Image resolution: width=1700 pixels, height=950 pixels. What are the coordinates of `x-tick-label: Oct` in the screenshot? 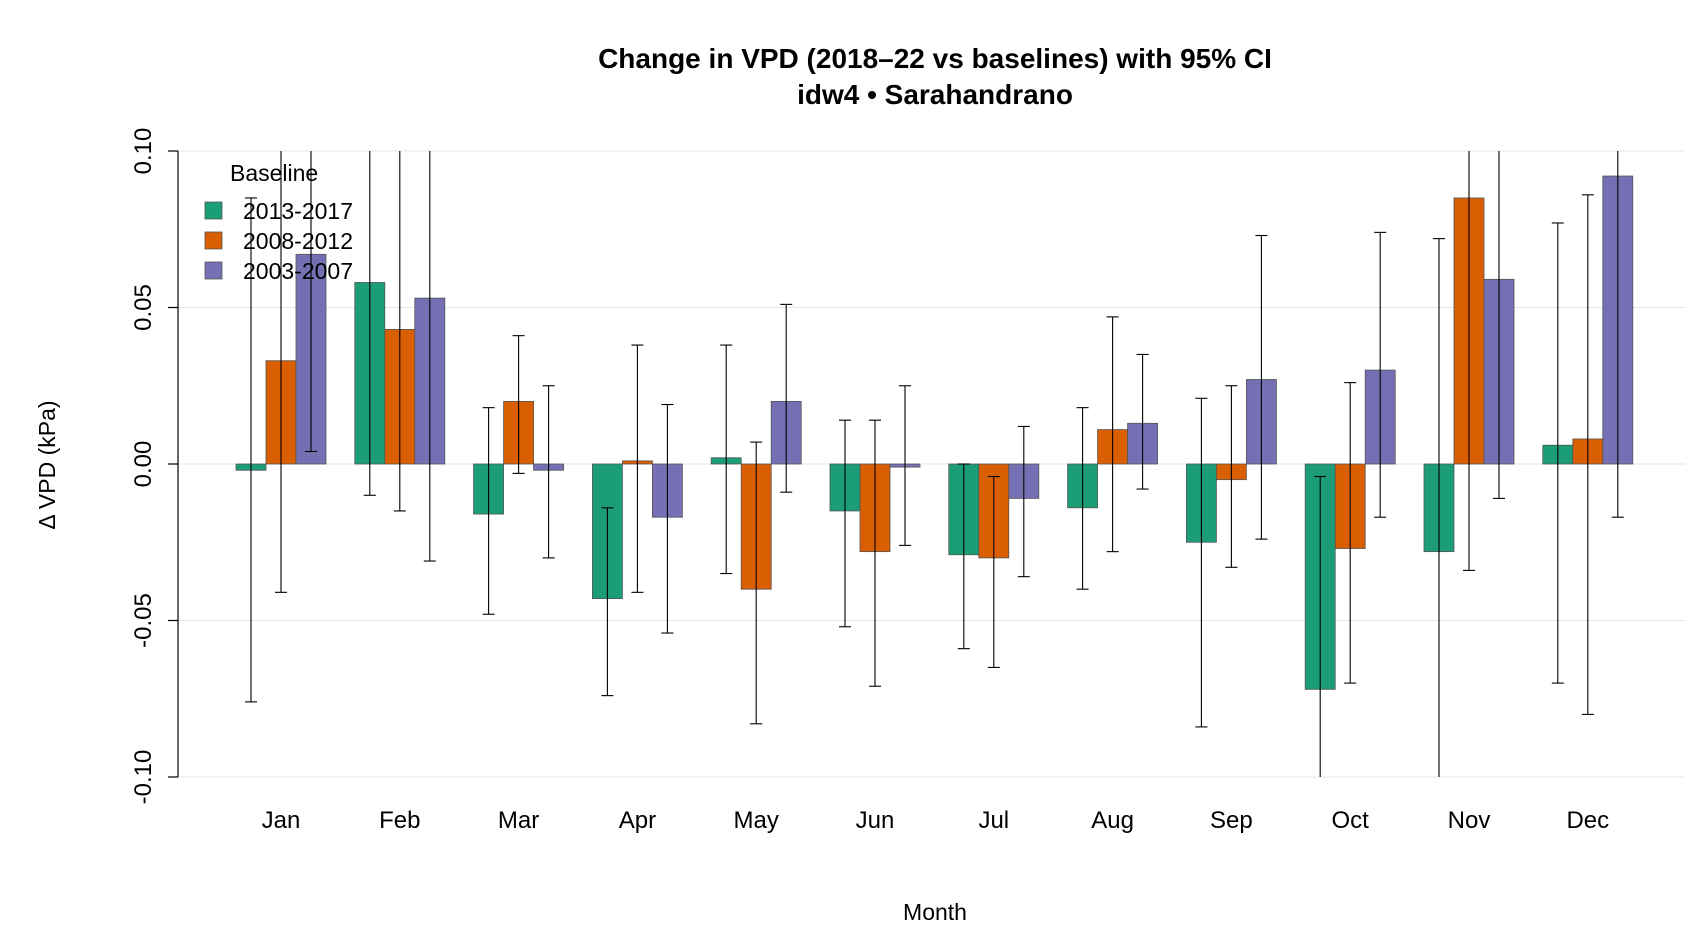 It's located at (1351, 820).